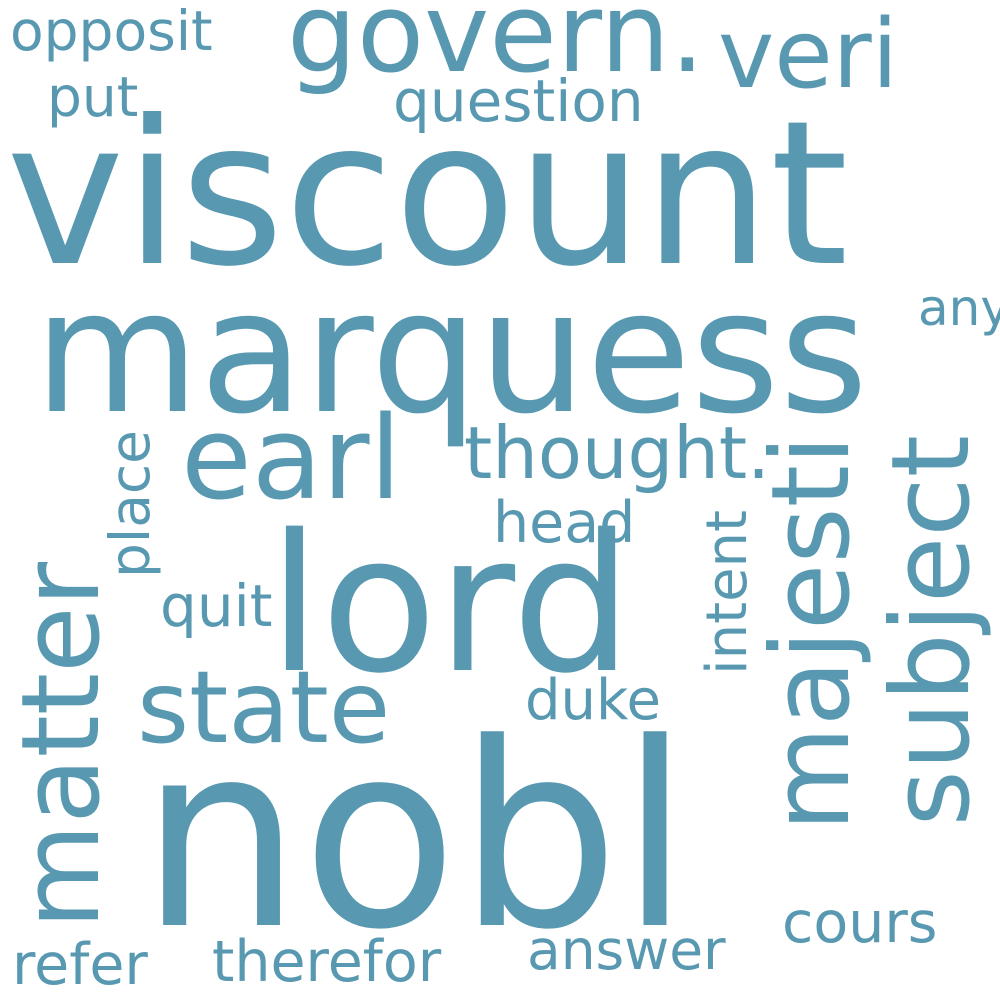 This screenshot has height=1000, width=1000. I want to click on word-lord: lord, so click(450, 604).